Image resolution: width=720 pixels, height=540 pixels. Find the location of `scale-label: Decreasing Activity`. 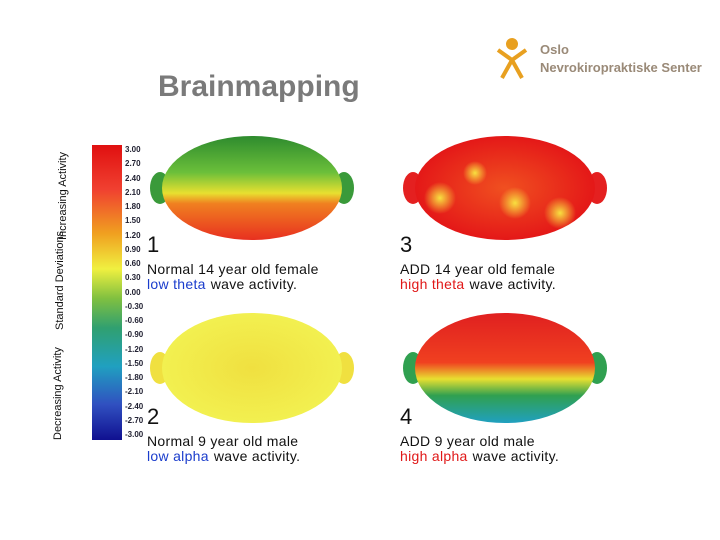

scale-label: Decreasing Activity is located at coordinates (58, 393).